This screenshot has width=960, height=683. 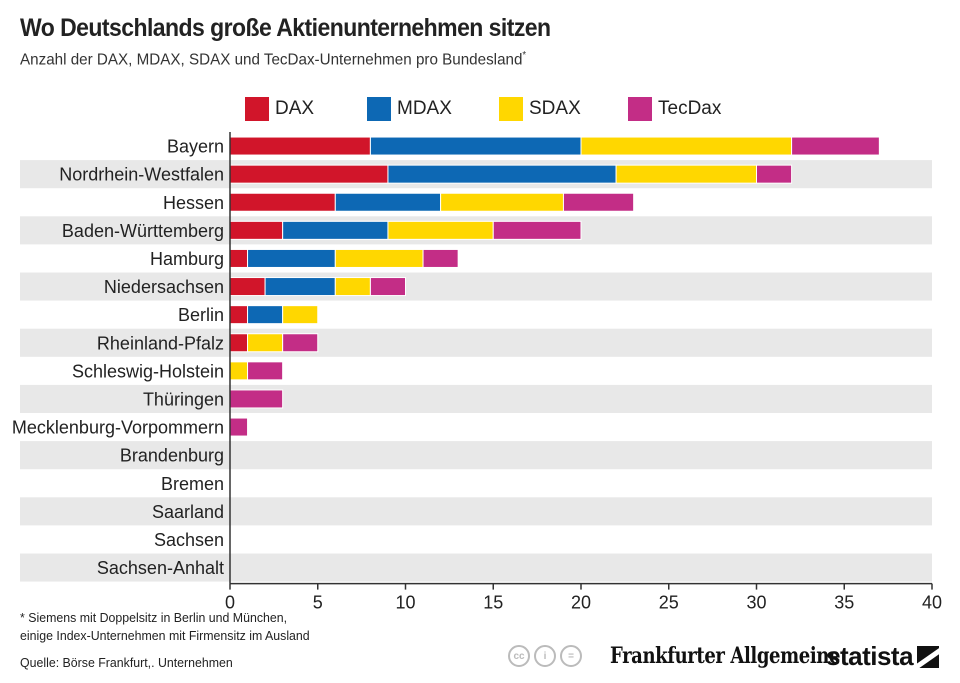 I want to click on category-label: Sachsen-Anhalt, so click(x=160, y=568).